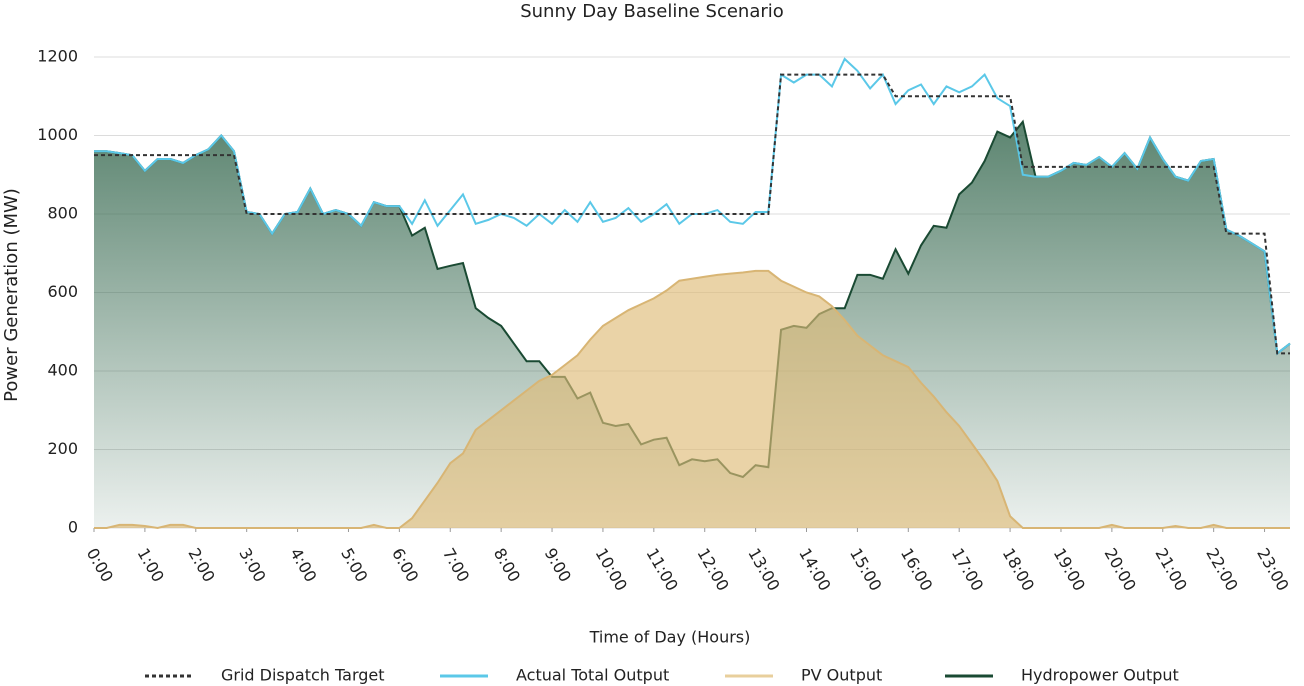 The height and width of the screenshot is (686, 1304). What do you see at coordinates (252, 565) in the screenshot?
I see `x-tick-label: 3:00` at bounding box center [252, 565].